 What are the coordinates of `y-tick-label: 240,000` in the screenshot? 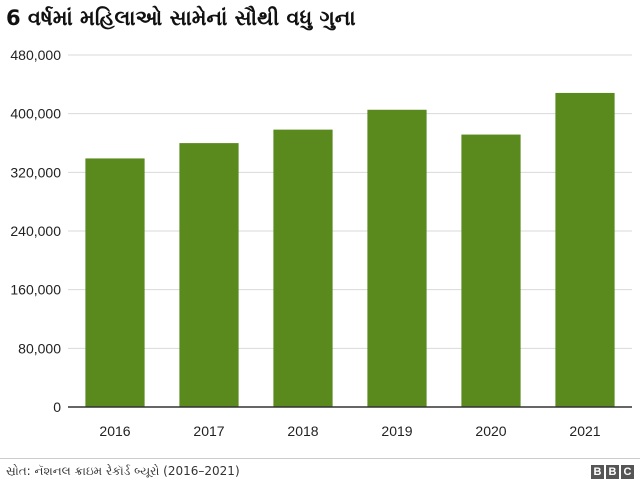 It's located at (35, 231).